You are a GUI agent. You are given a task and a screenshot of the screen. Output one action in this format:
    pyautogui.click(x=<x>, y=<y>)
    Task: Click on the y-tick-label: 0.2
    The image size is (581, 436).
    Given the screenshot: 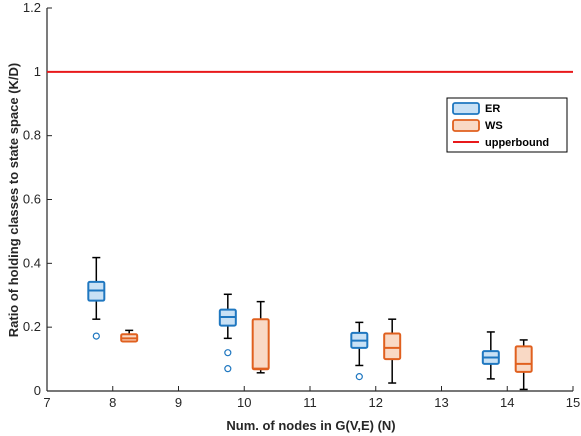 What is the action you would take?
    pyautogui.click(x=32, y=326)
    